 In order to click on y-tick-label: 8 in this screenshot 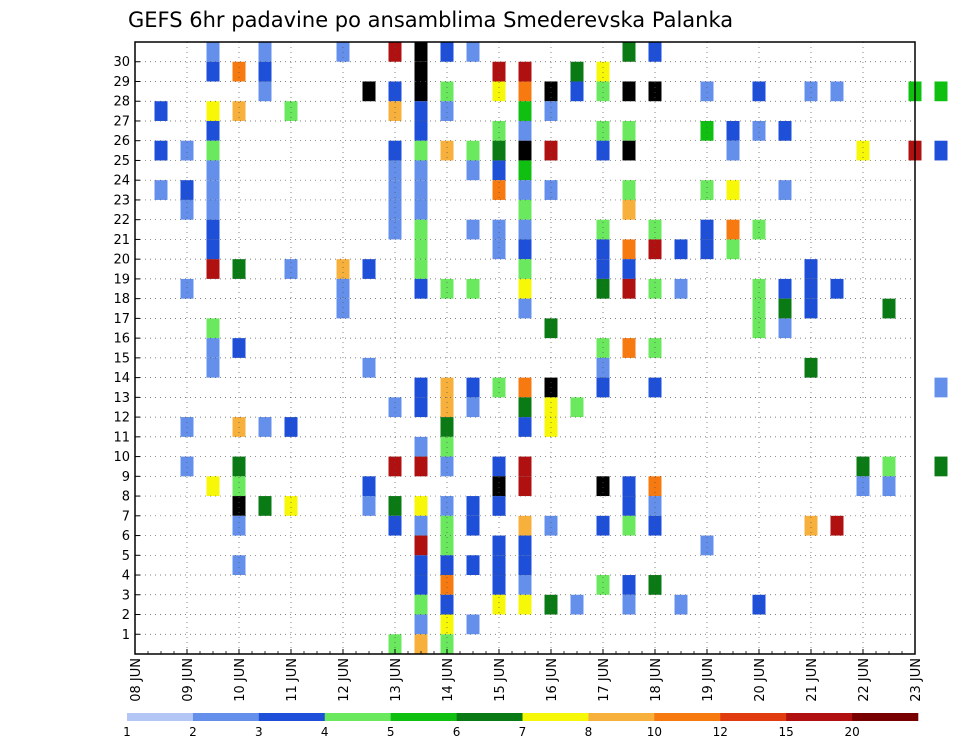, I will do `click(126, 497)`.